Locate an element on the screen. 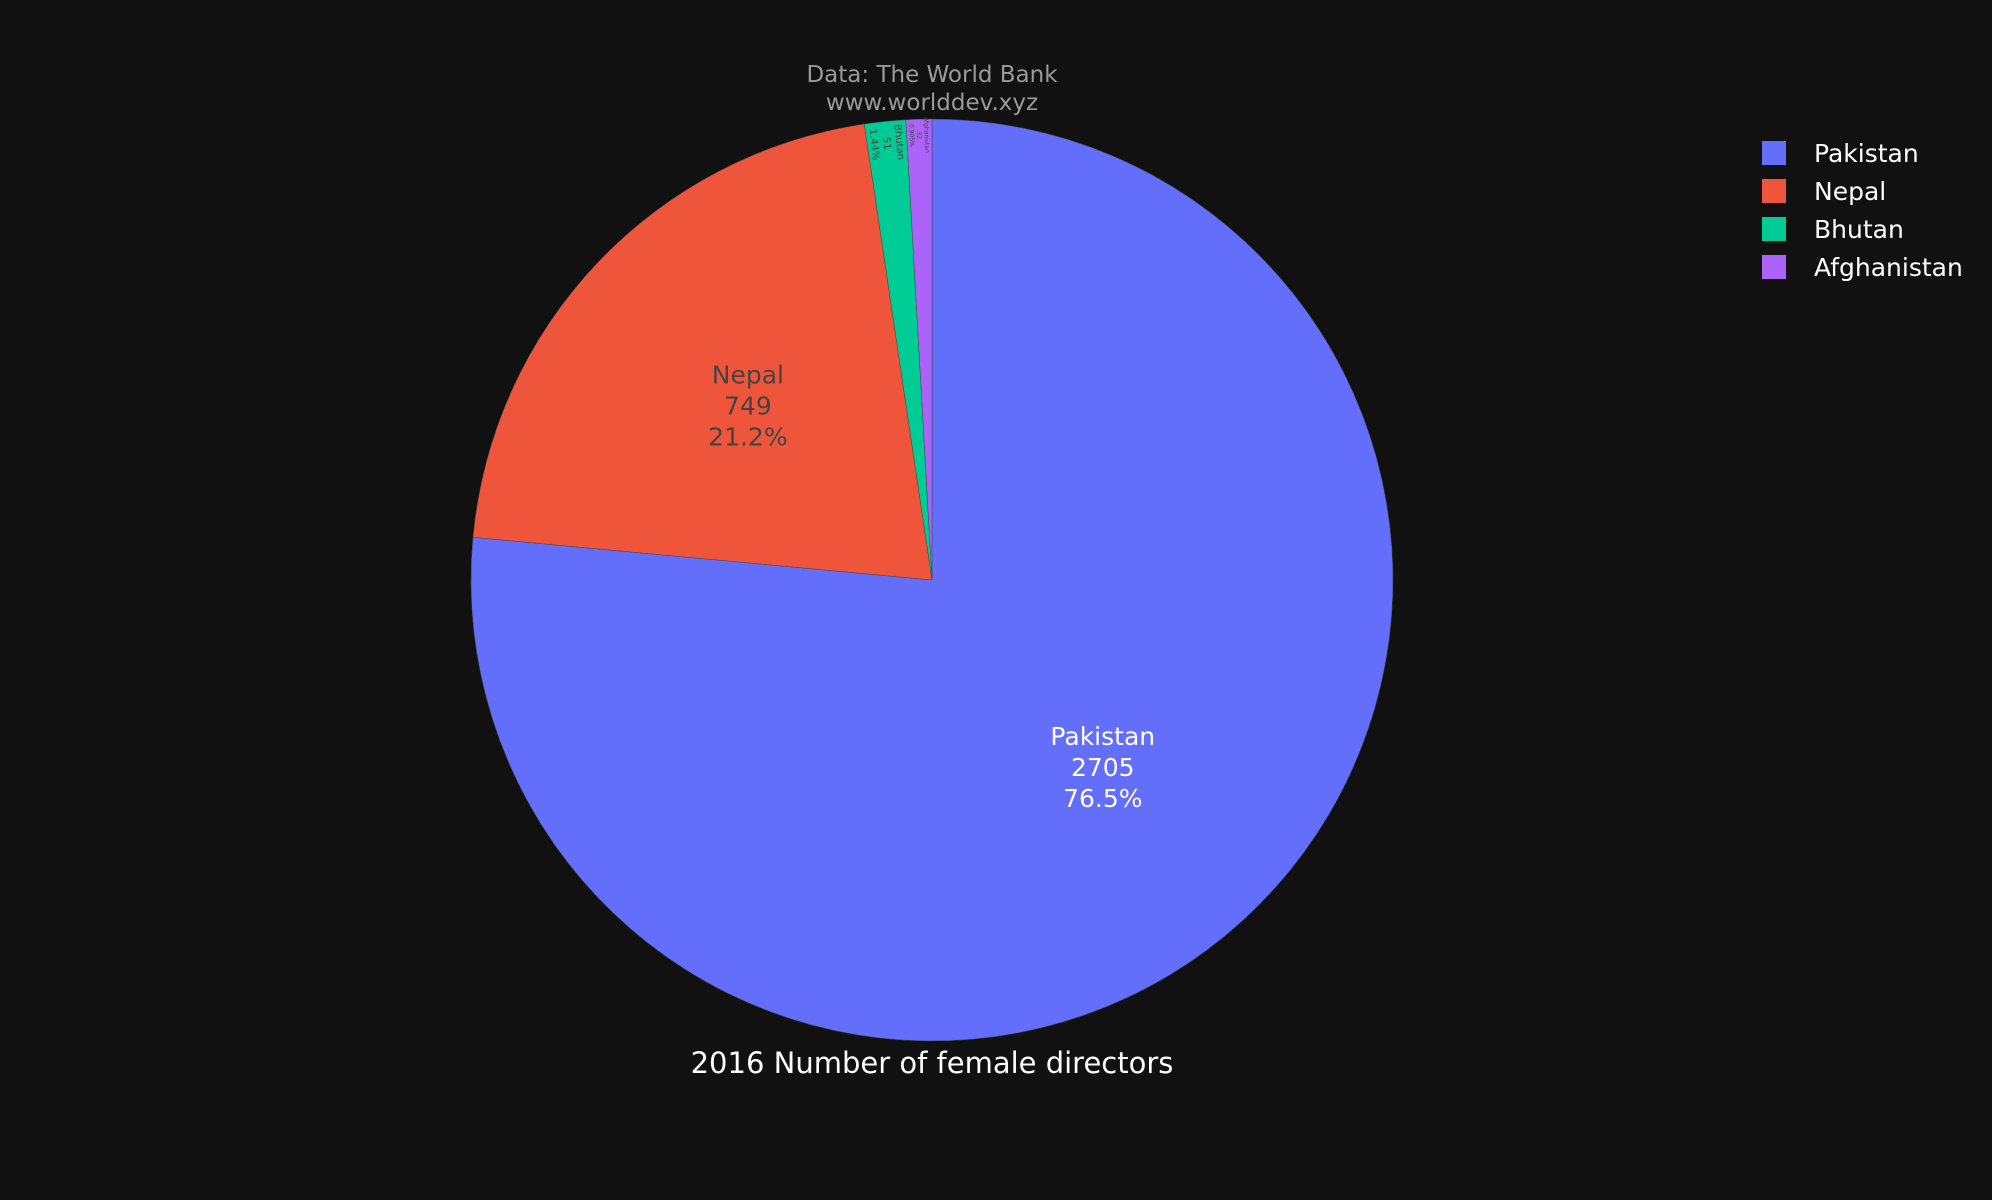 The height and width of the screenshot is (1200, 1992). legend: Pakistan Nepal Bhutan Afghanistan is located at coordinates (1862, 210).